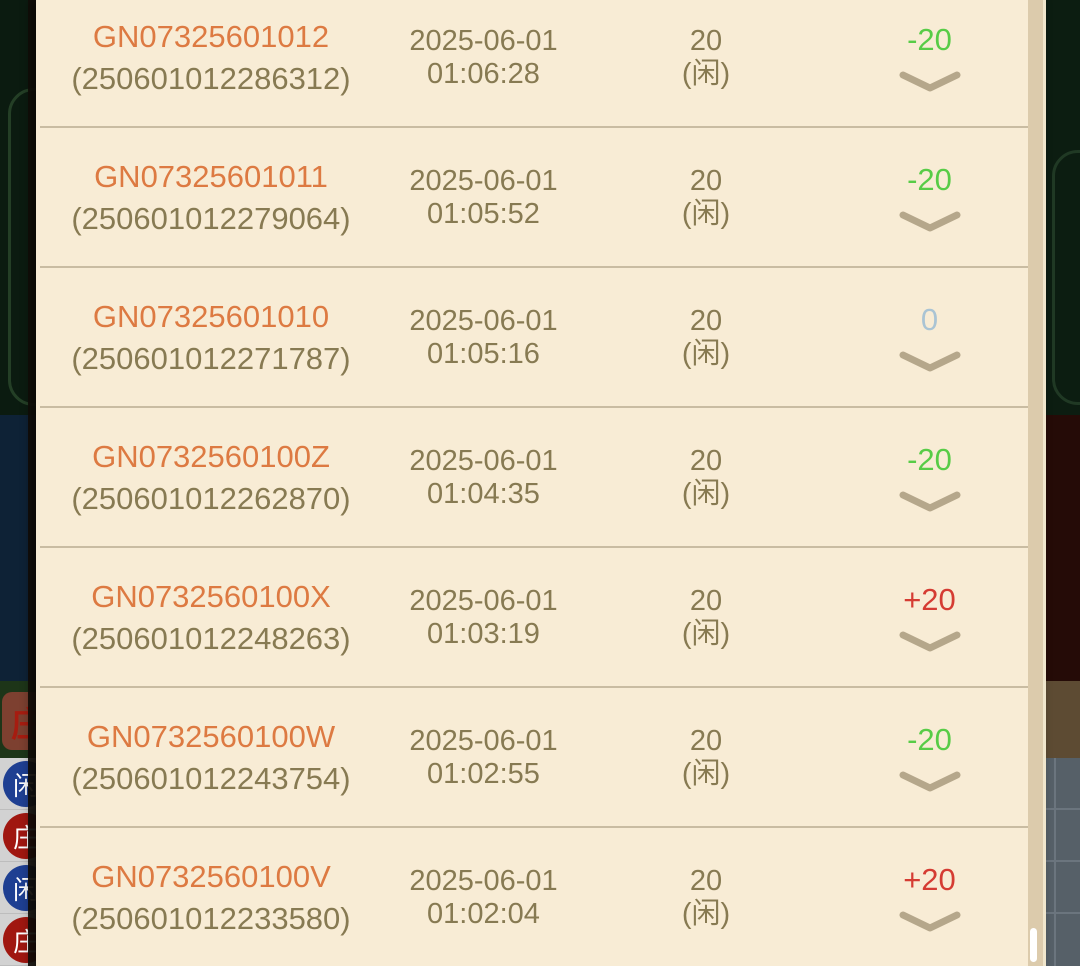 Image resolution: width=1080 pixels, height=966 pixels. What do you see at coordinates (1063, 548) in the screenshot?
I see `table-maroon-strip` at bounding box center [1063, 548].